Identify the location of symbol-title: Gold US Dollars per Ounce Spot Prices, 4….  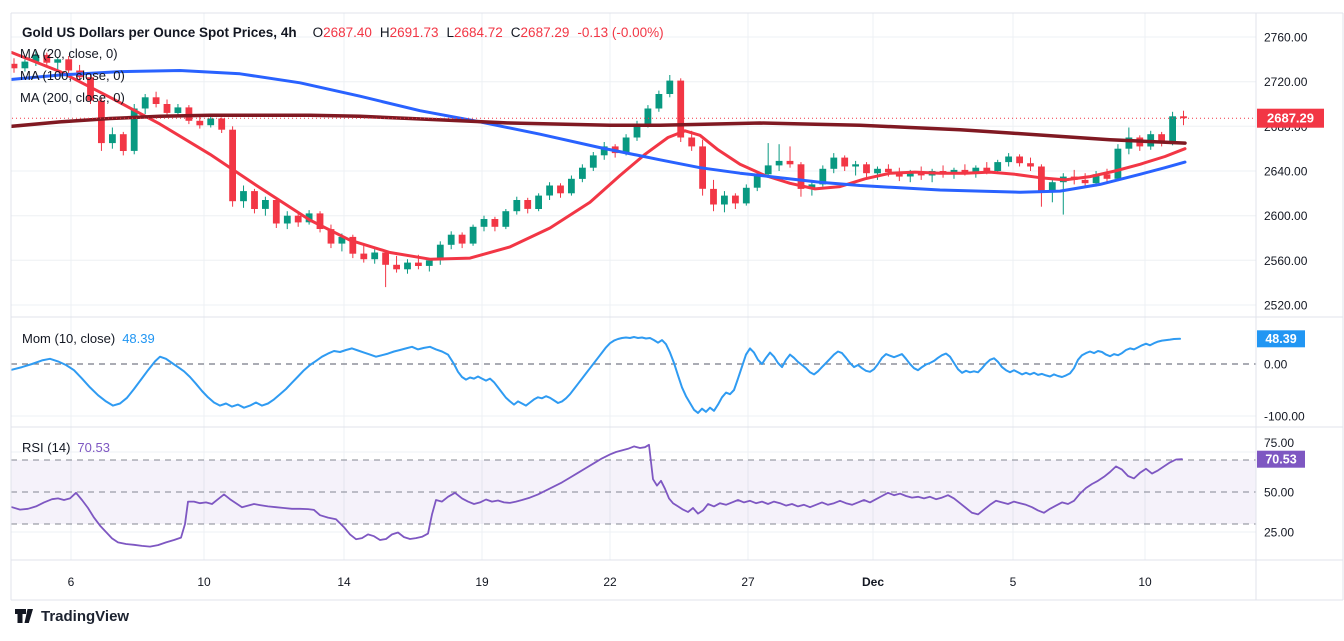
(159, 32).